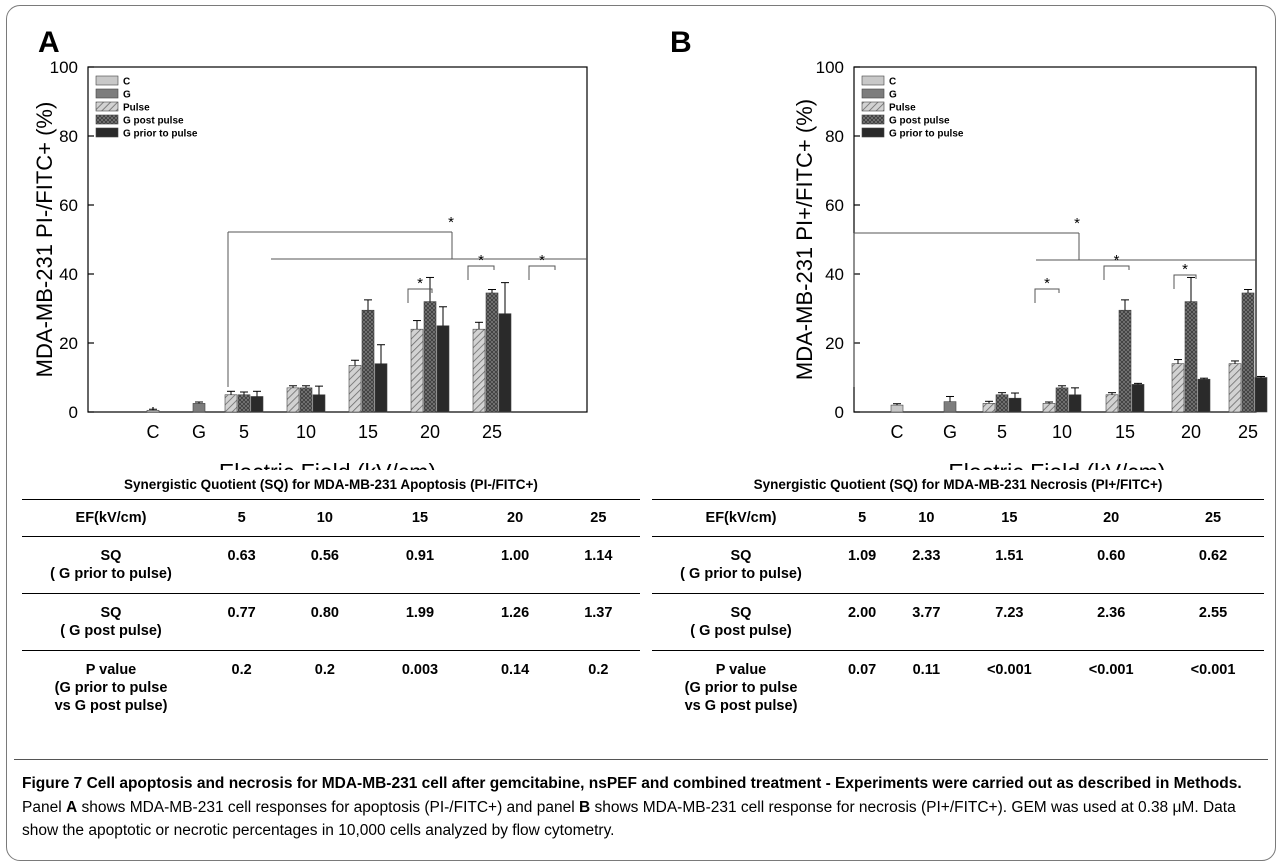 Image resolution: width=1282 pixels, height=866 pixels. What do you see at coordinates (111, 518) in the screenshot?
I see `table-header-cell: EF(kV/cm)` at bounding box center [111, 518].